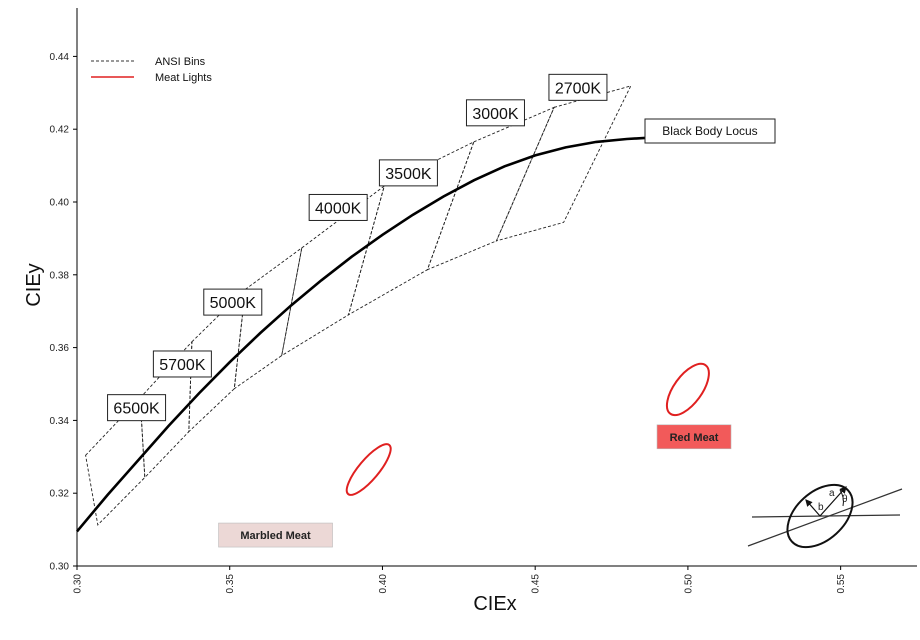  I want to click on ellipse-parameter-diagram: ab θ, so click(825, 516).